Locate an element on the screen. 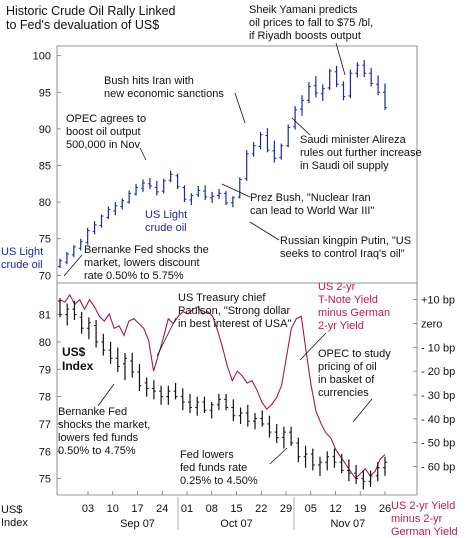  bernanke-funds-line-3: lowers fed funds is located at coordinates (98, 438).